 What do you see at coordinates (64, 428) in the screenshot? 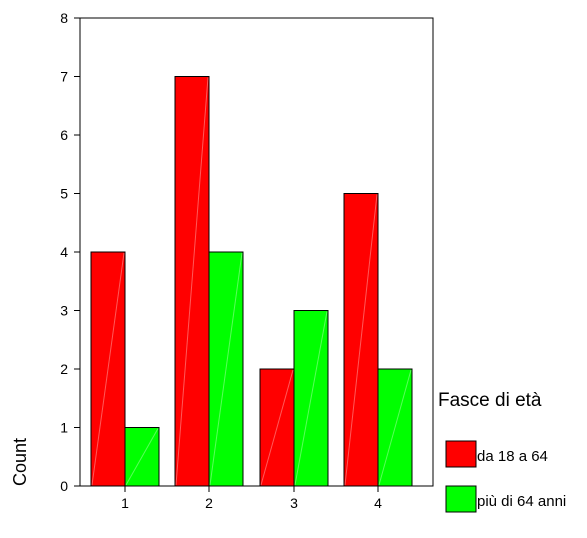
I see `y-tick-label: 1` at bounding box center [64, 428].